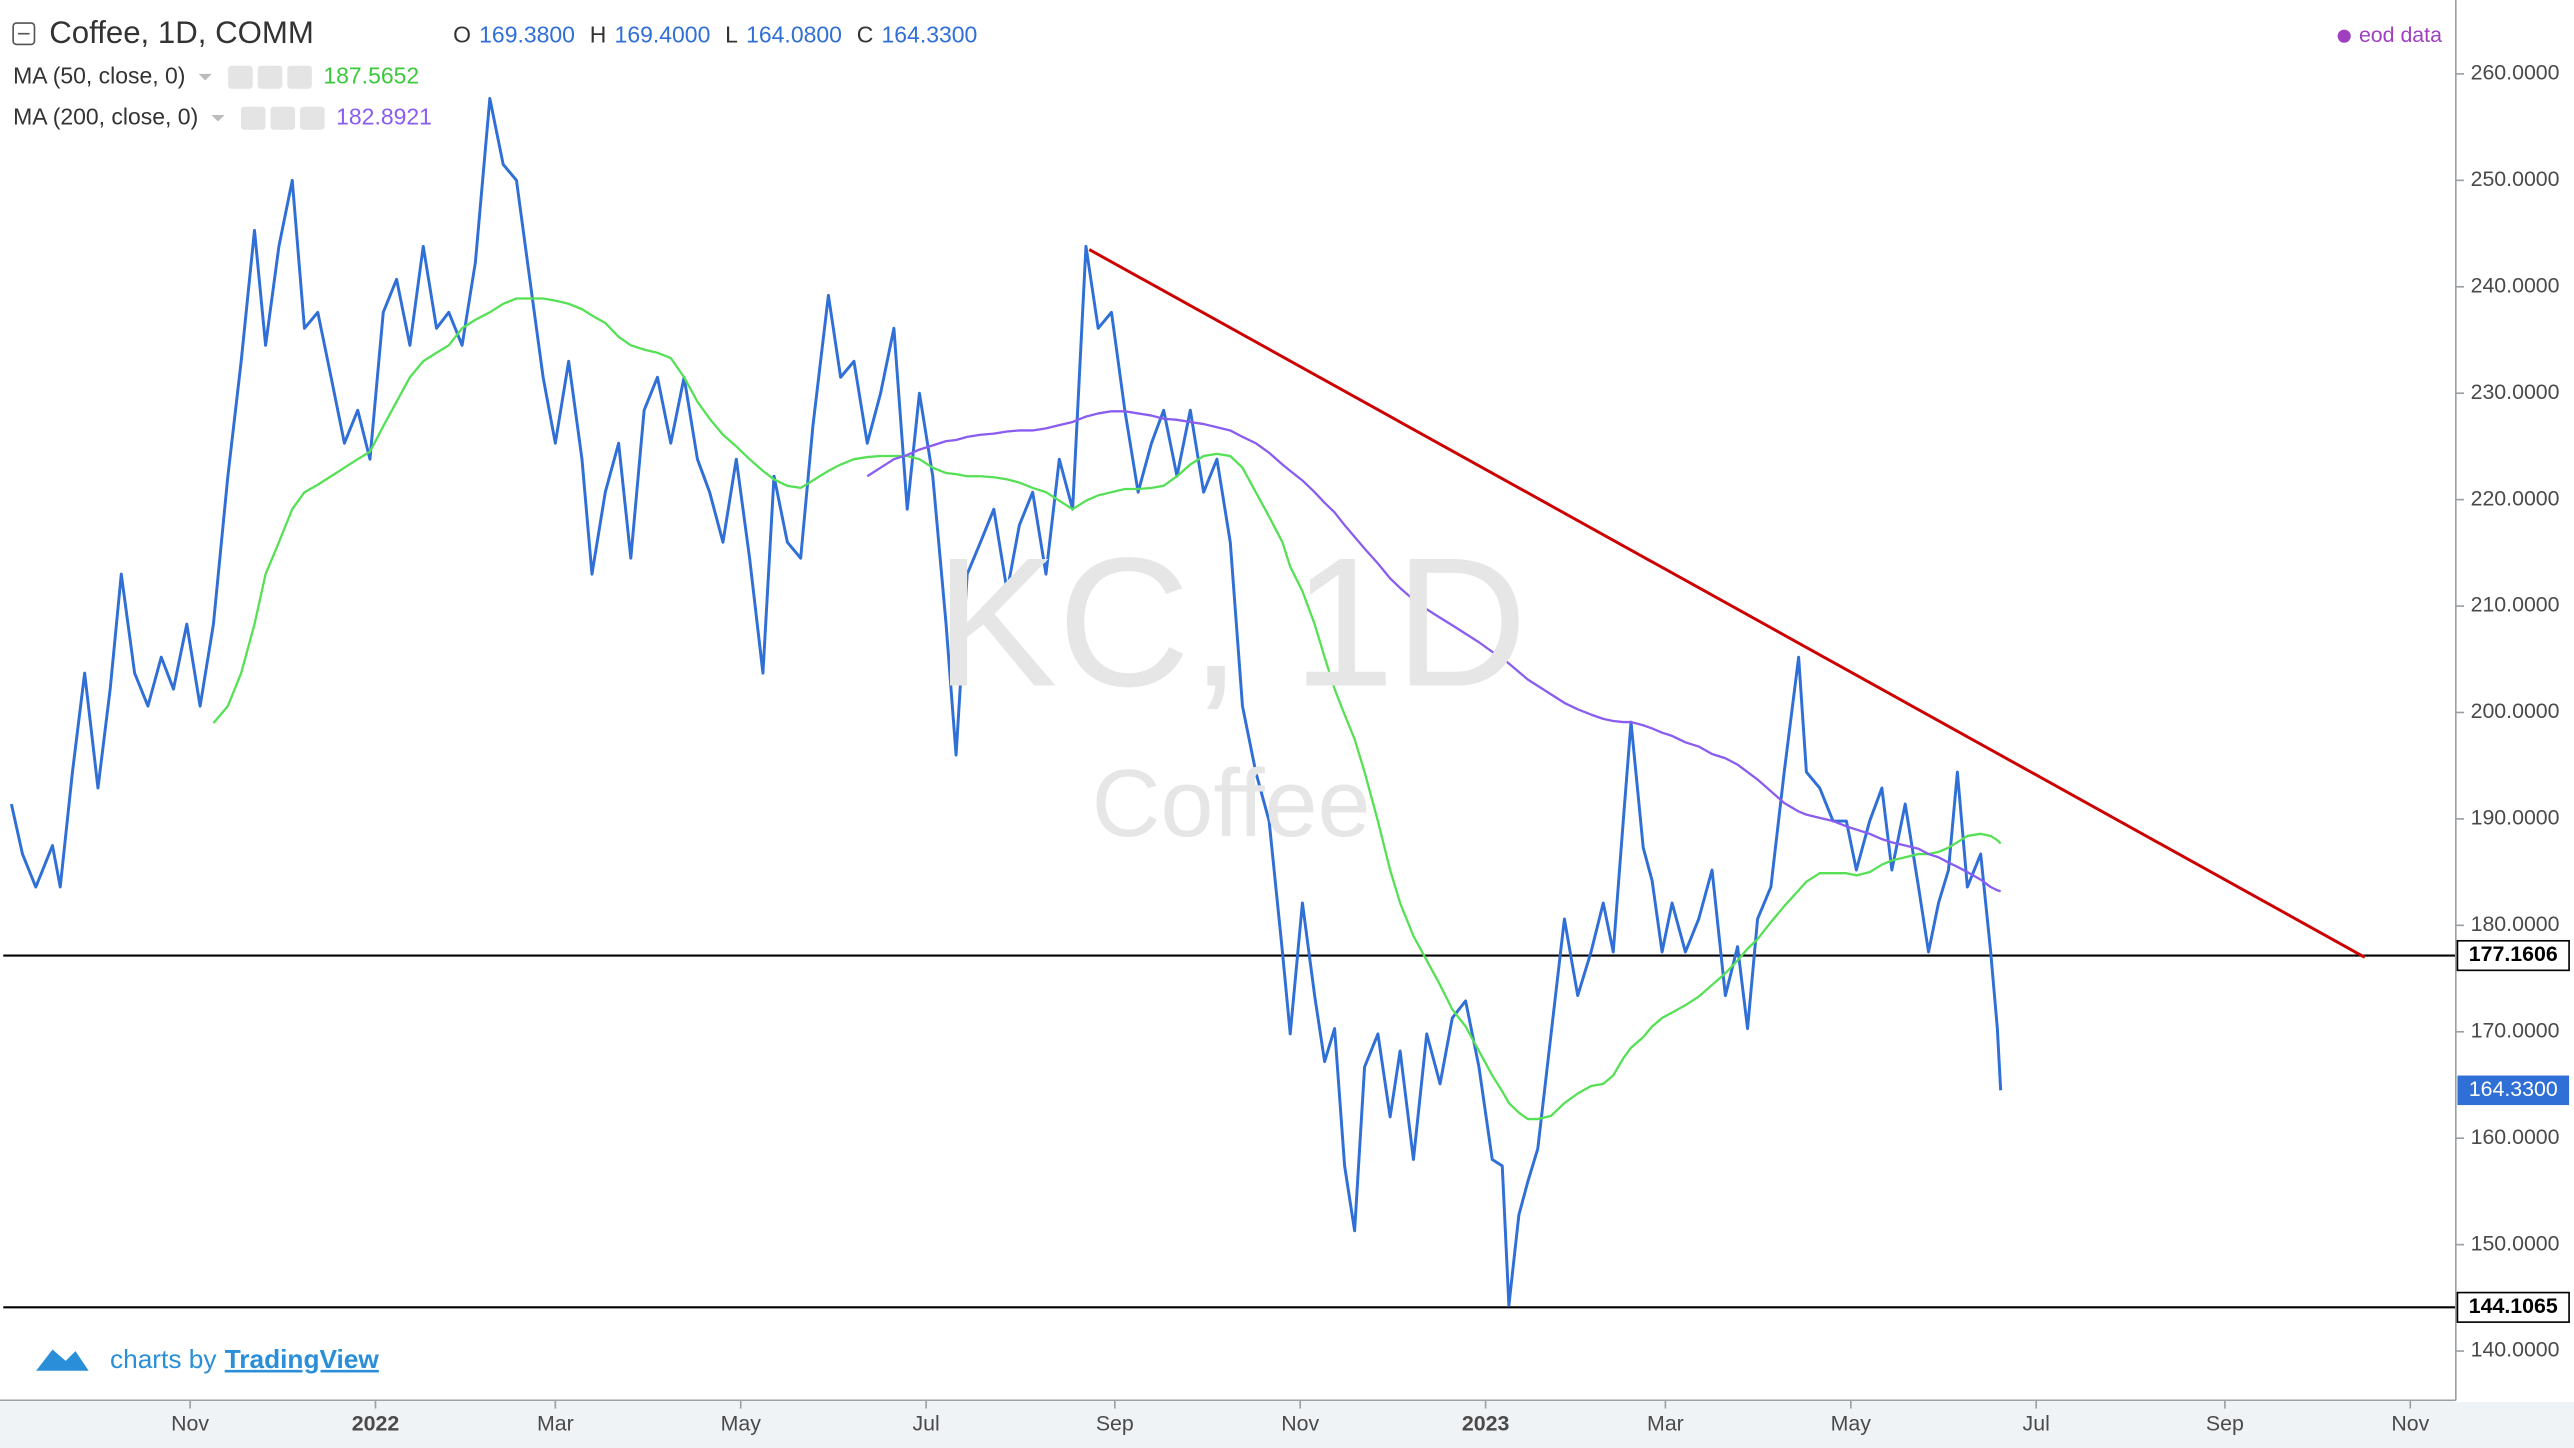 This screenshot has height=1448, width=2574. I want to click on y-tick-label: 190.0000, so click(2515, 818).